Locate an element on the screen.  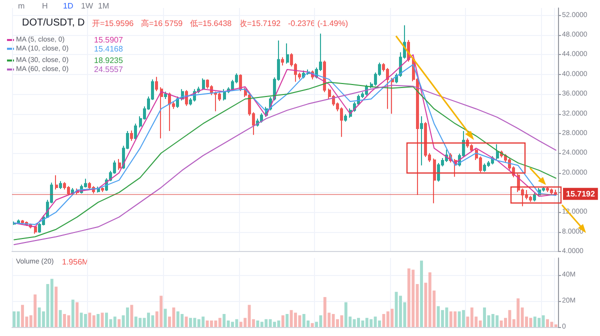
annotation: 高=16.5759 is located at coordinates (162, 23).